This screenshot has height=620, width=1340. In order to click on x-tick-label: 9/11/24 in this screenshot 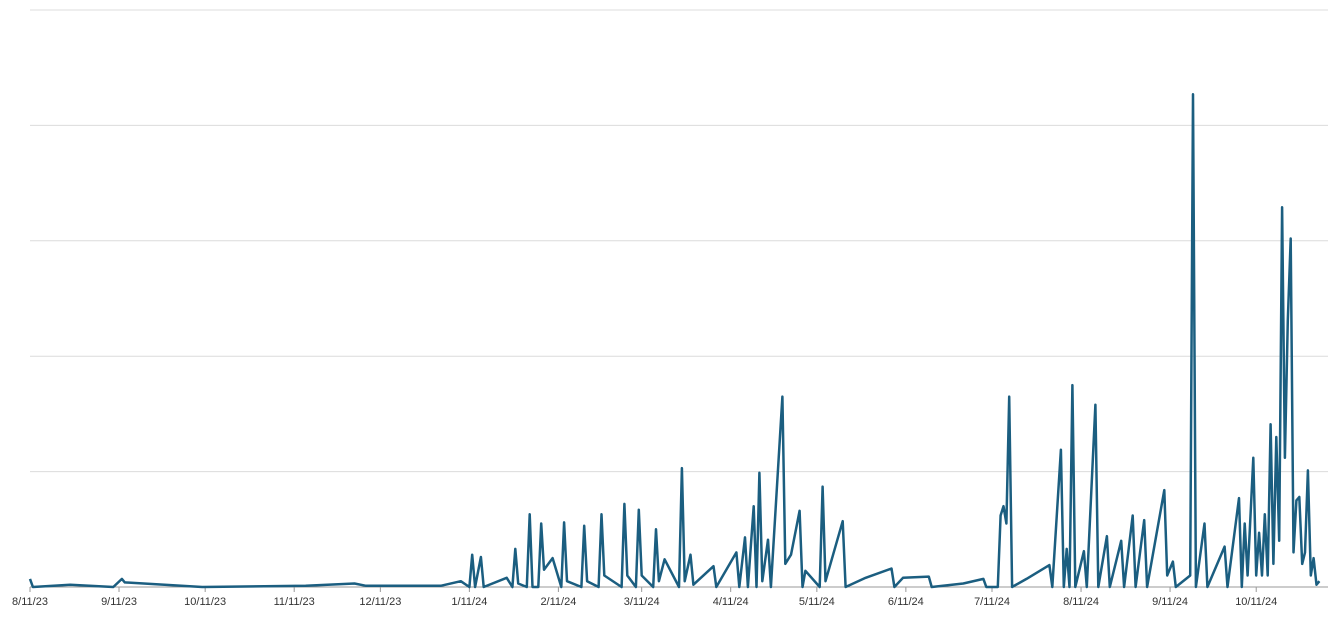, I will do `click(1170, 602)`.